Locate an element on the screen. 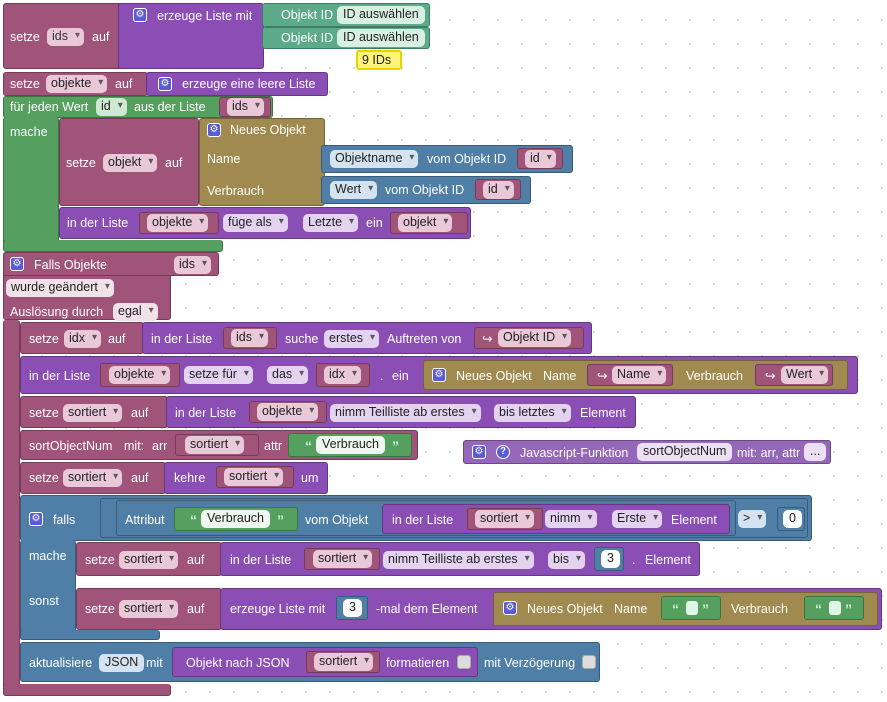 The image size is (887, 702). help-icon: ? is located at coordinates (503, 452).